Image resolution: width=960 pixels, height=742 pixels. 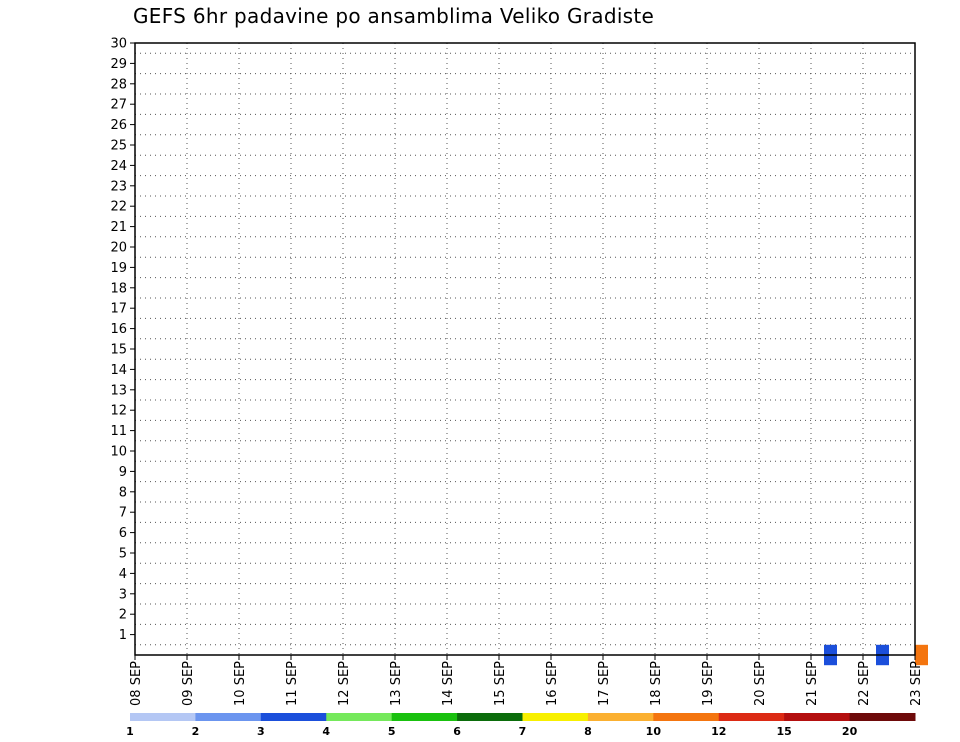 What do you see at coordinates (916, 683) in the screenshot?
I see `x-tick-label: 23 SEP` at bounding box center [916, 683].